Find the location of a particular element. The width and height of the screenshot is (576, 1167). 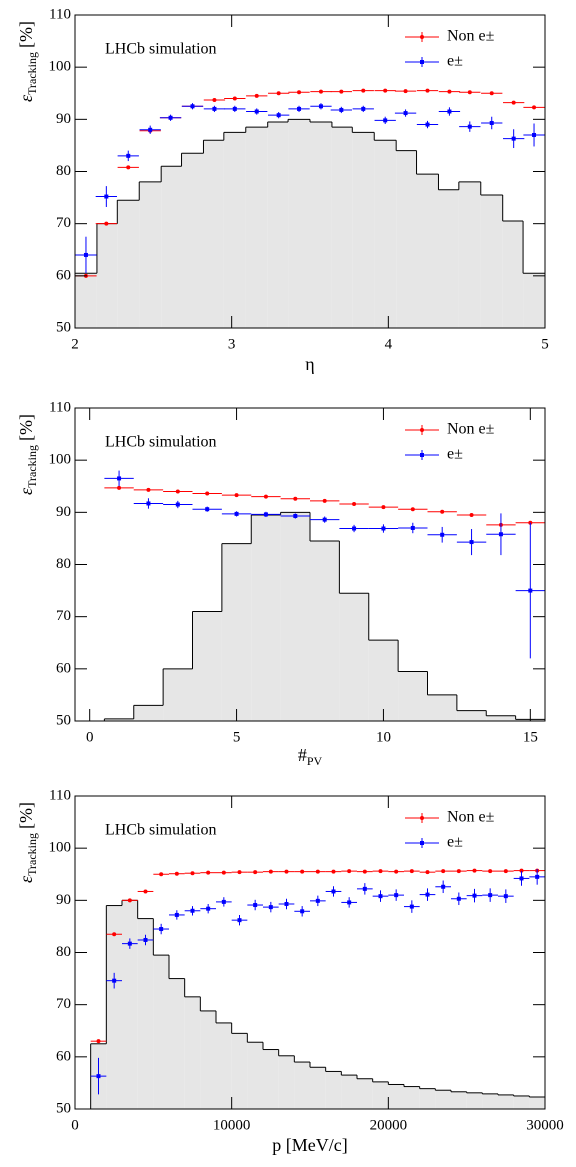

x-tick-label: 4 is located at coordinates (389, 344).